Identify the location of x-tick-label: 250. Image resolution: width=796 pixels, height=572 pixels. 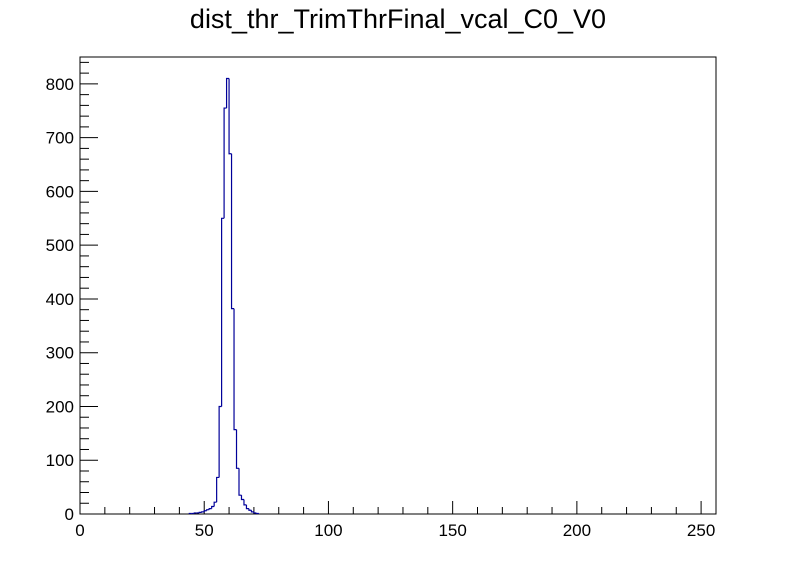
(701, 530).